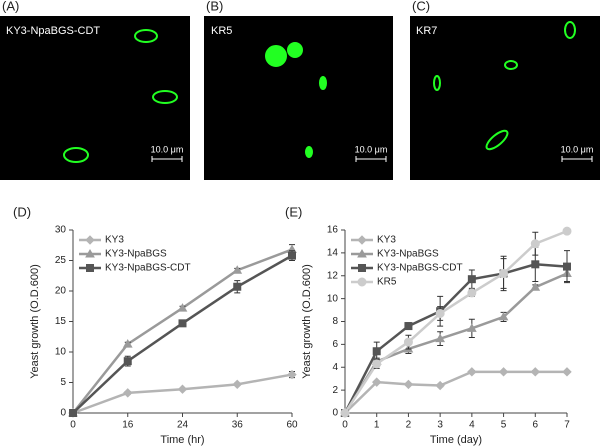 This screenshot has height=448, width=600. I want to click on y-tick-label: 14, so click(333, 253).